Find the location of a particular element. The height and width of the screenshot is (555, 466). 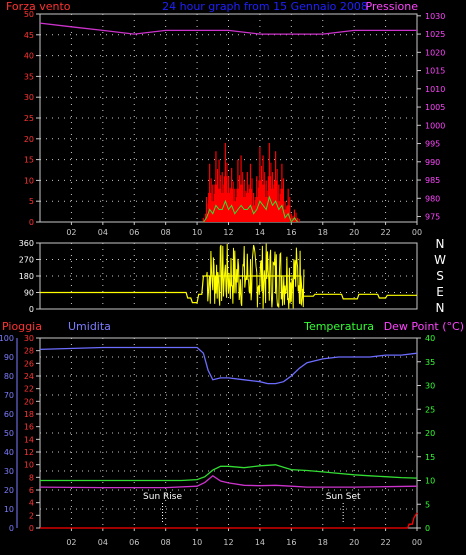

temperature-tick-label: 5 is located at coordinates (427, 504).